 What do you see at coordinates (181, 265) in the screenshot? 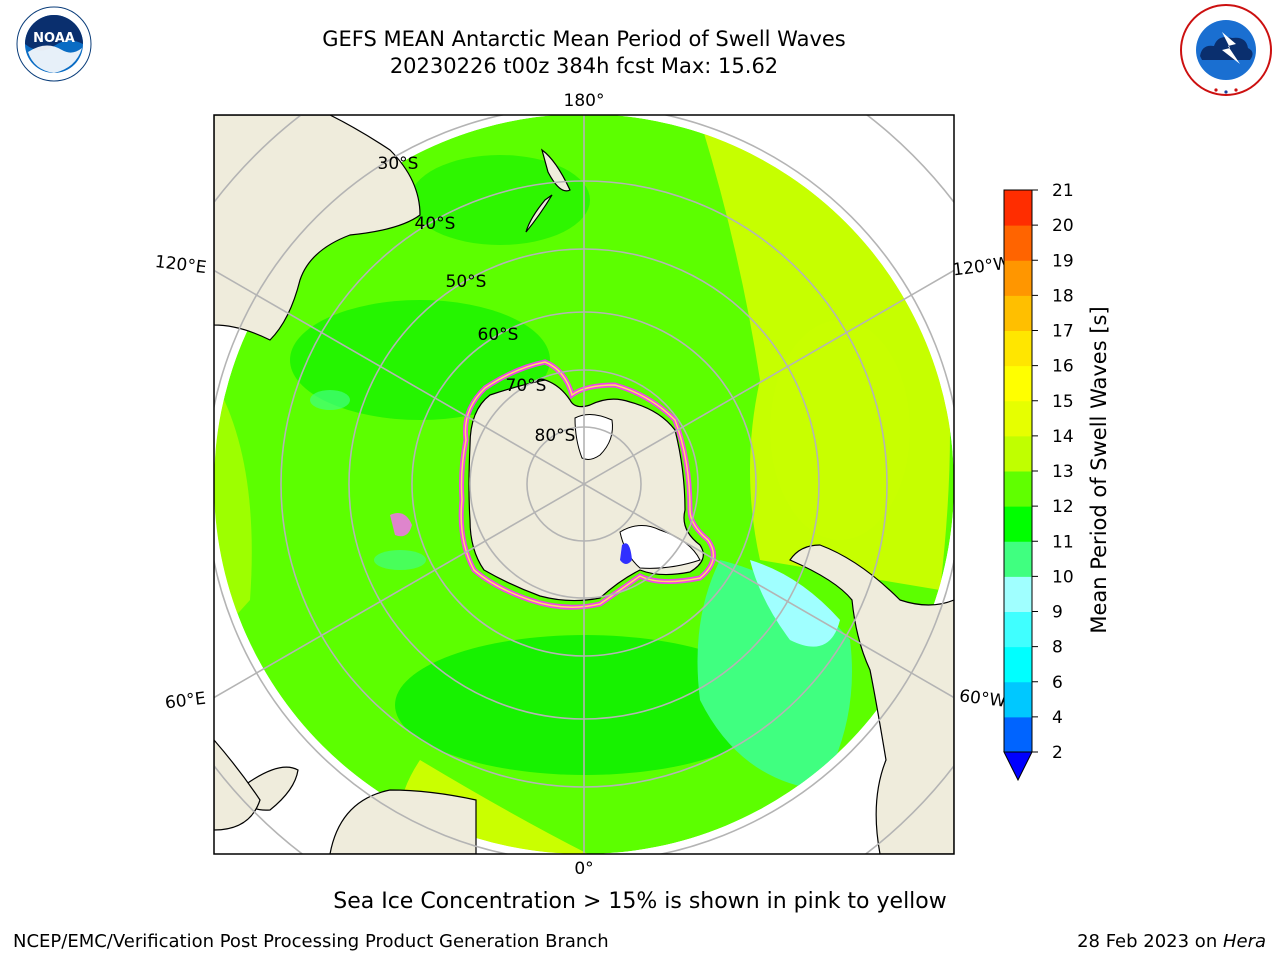
I see `lon-label-120e: 120°E` at bounding box center [181, 265].